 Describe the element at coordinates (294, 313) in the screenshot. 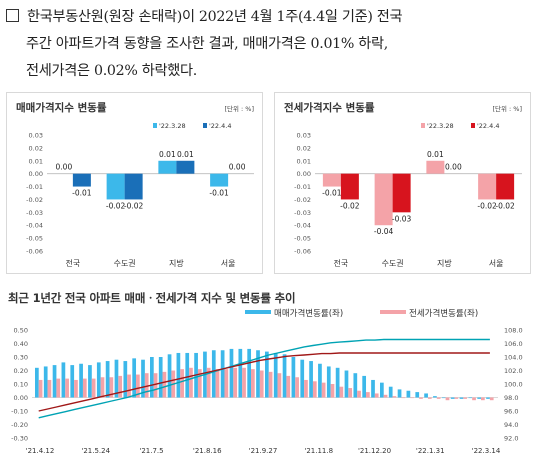

I see `legend-sale: 매매가격변동률(좌)` at that location.